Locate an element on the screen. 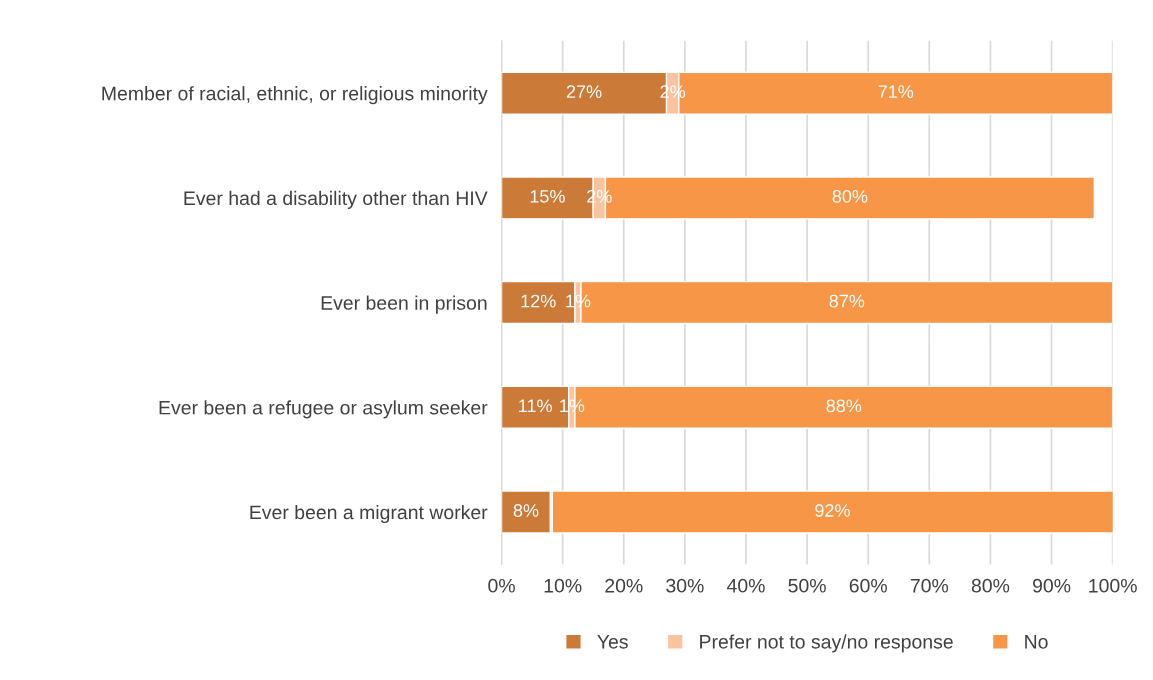  y-tick-label: Member of racial, ethnic, or religious minority is located at coordinates (295, 95).